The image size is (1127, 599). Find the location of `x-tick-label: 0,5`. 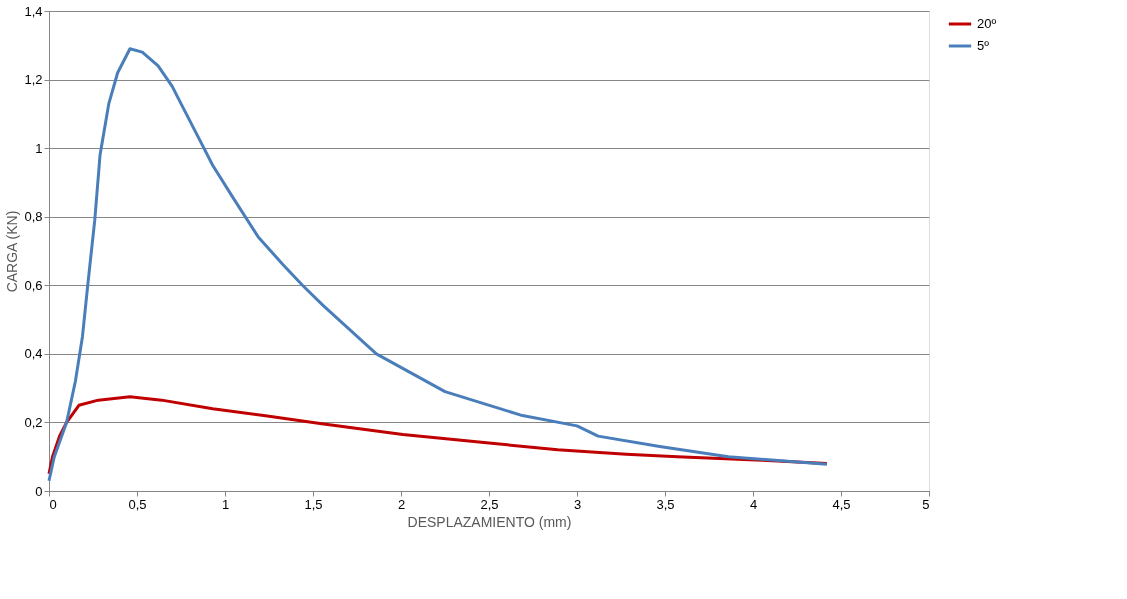

x-tick-label: 0,5 is located at coordinates (137, 504).